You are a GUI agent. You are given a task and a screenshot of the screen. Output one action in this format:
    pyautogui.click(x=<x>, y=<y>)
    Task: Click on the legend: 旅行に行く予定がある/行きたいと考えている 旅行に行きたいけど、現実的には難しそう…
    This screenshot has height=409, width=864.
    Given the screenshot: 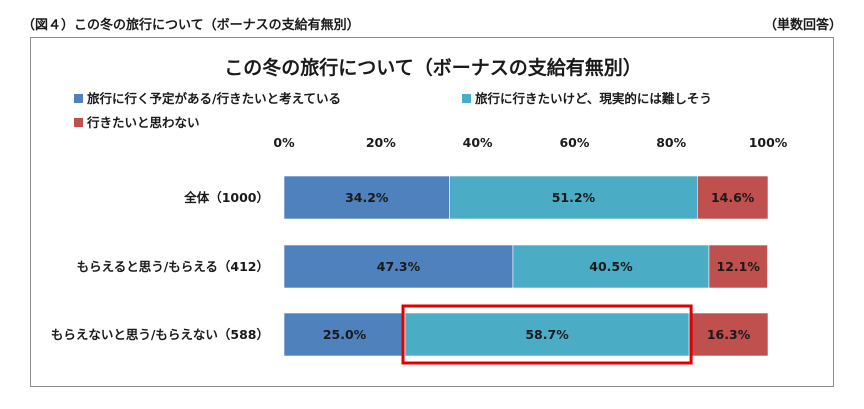 What is the action you would take?
    pyautogui.click(x=393, y=110)
    